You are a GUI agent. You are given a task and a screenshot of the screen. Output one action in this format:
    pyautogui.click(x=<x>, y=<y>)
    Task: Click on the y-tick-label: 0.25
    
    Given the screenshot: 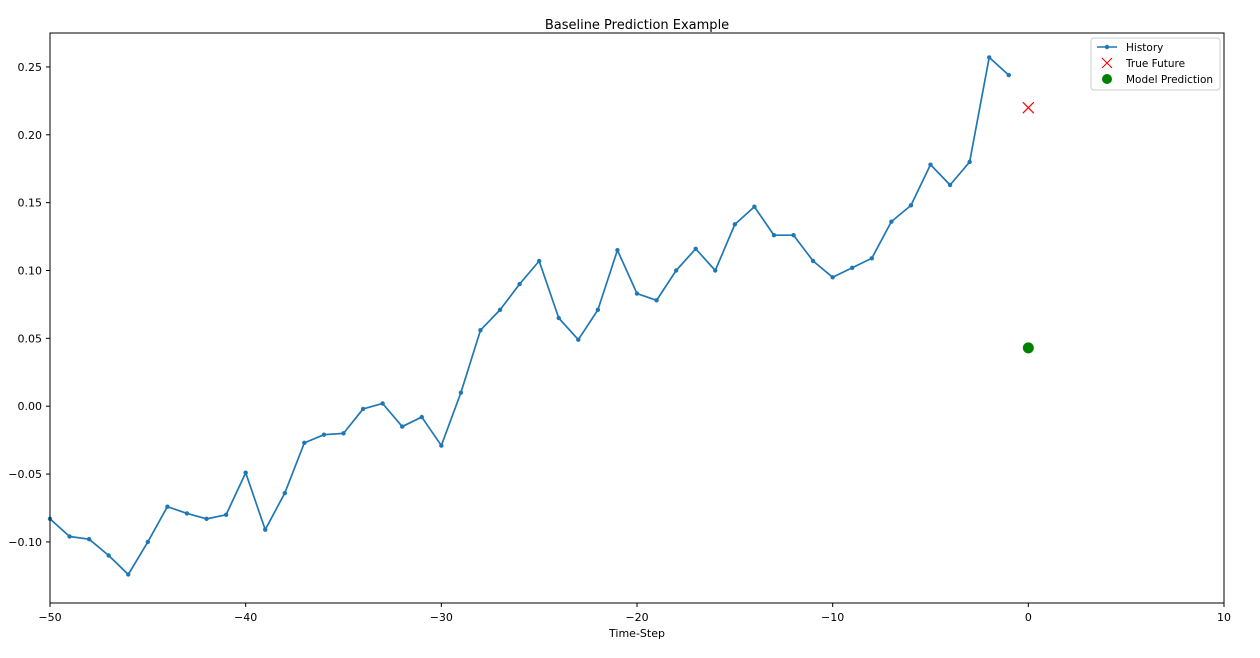 What is the action you would take?
    pyautogui.click(x=30, y=67)
    